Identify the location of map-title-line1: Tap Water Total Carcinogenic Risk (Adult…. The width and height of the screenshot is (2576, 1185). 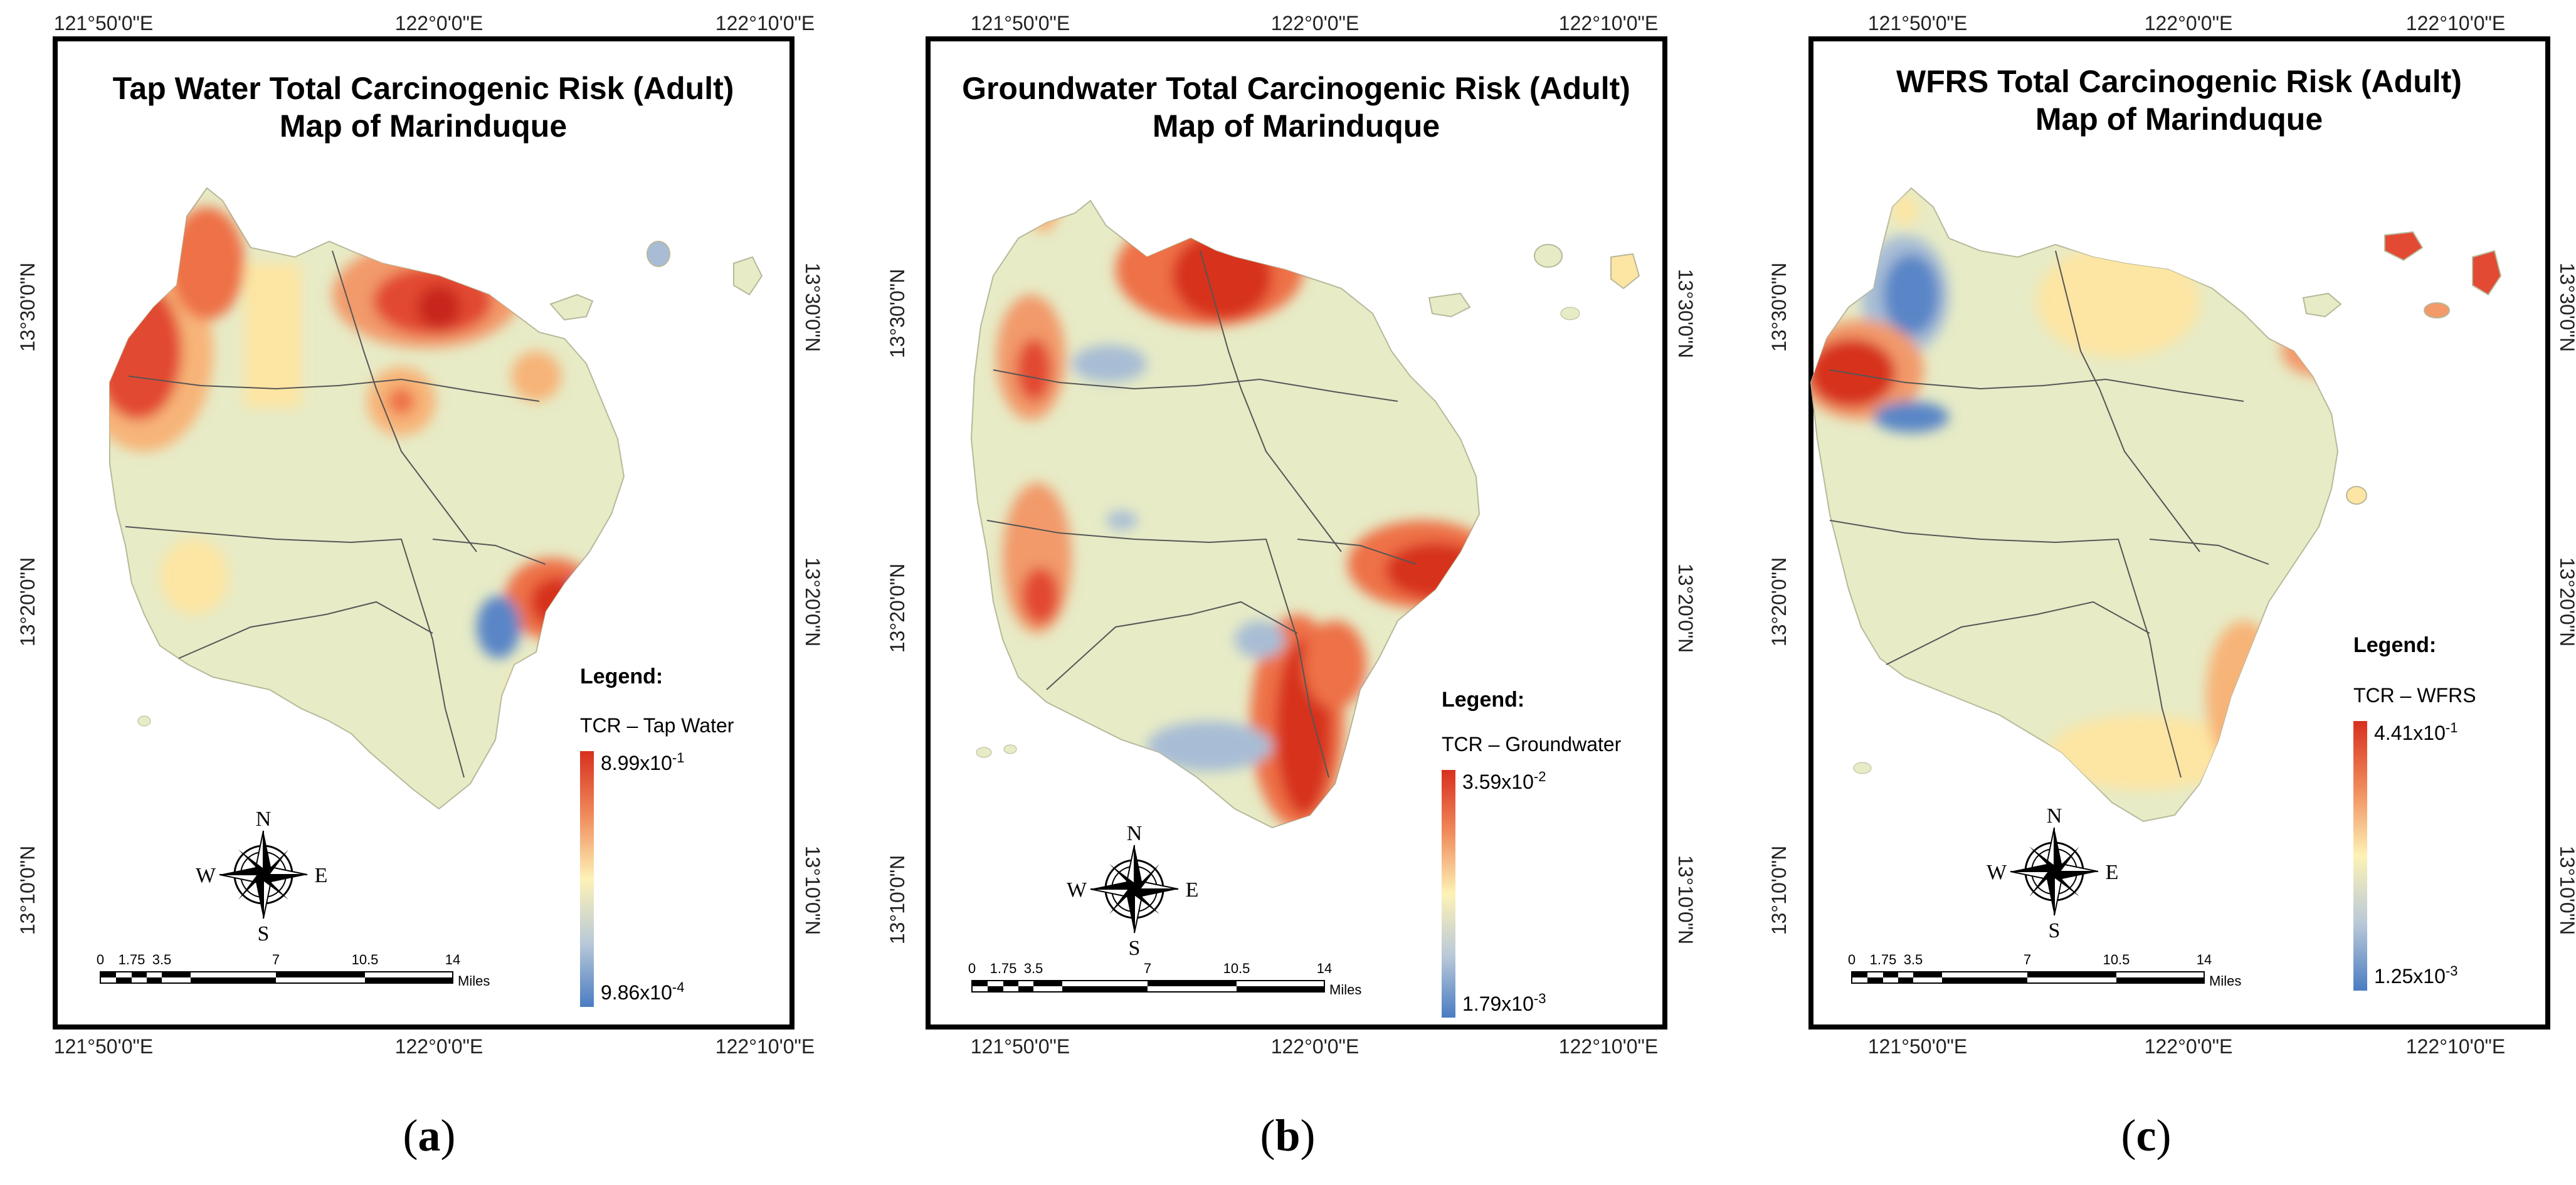
(423, 88).